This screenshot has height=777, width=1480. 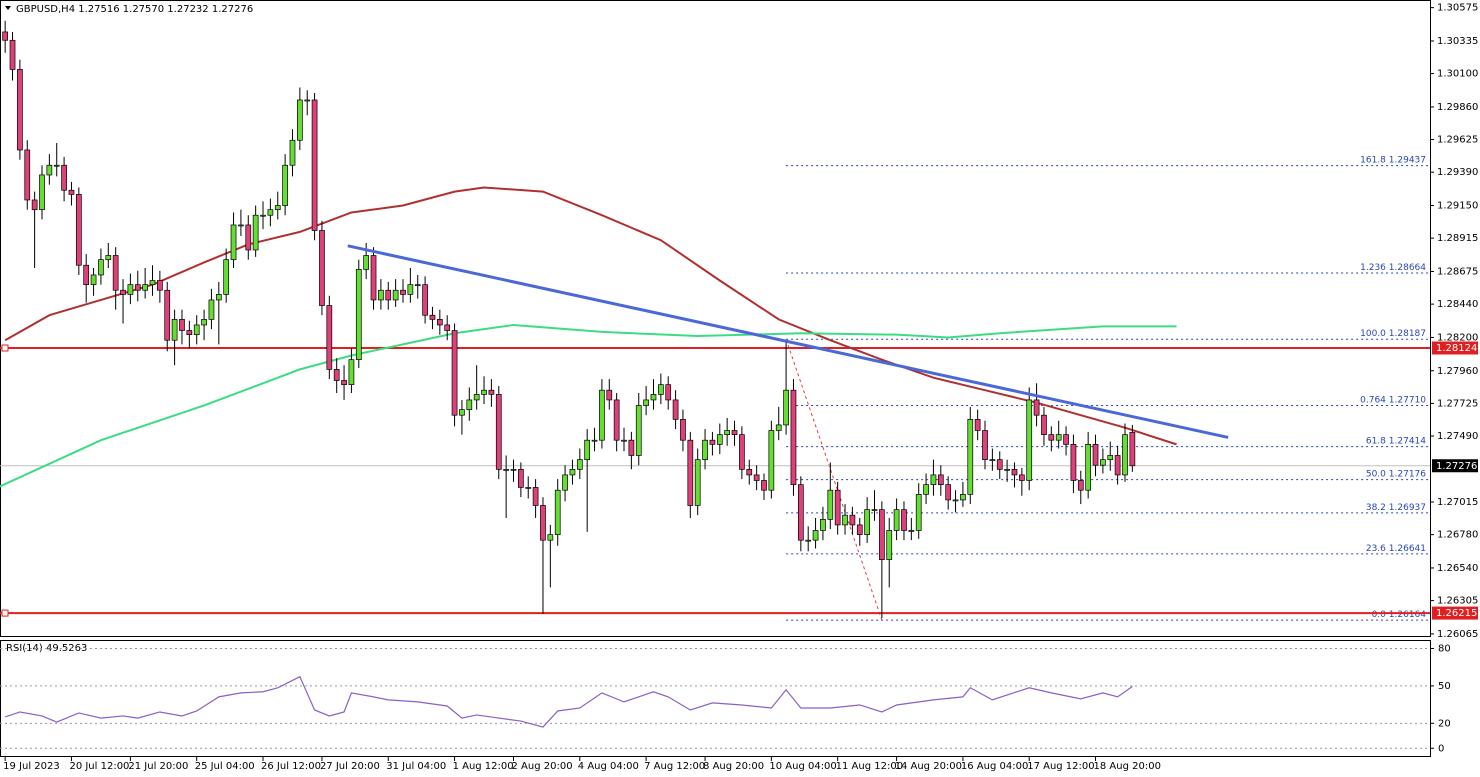 I want to click on trendline, so click(x=788, y=341).